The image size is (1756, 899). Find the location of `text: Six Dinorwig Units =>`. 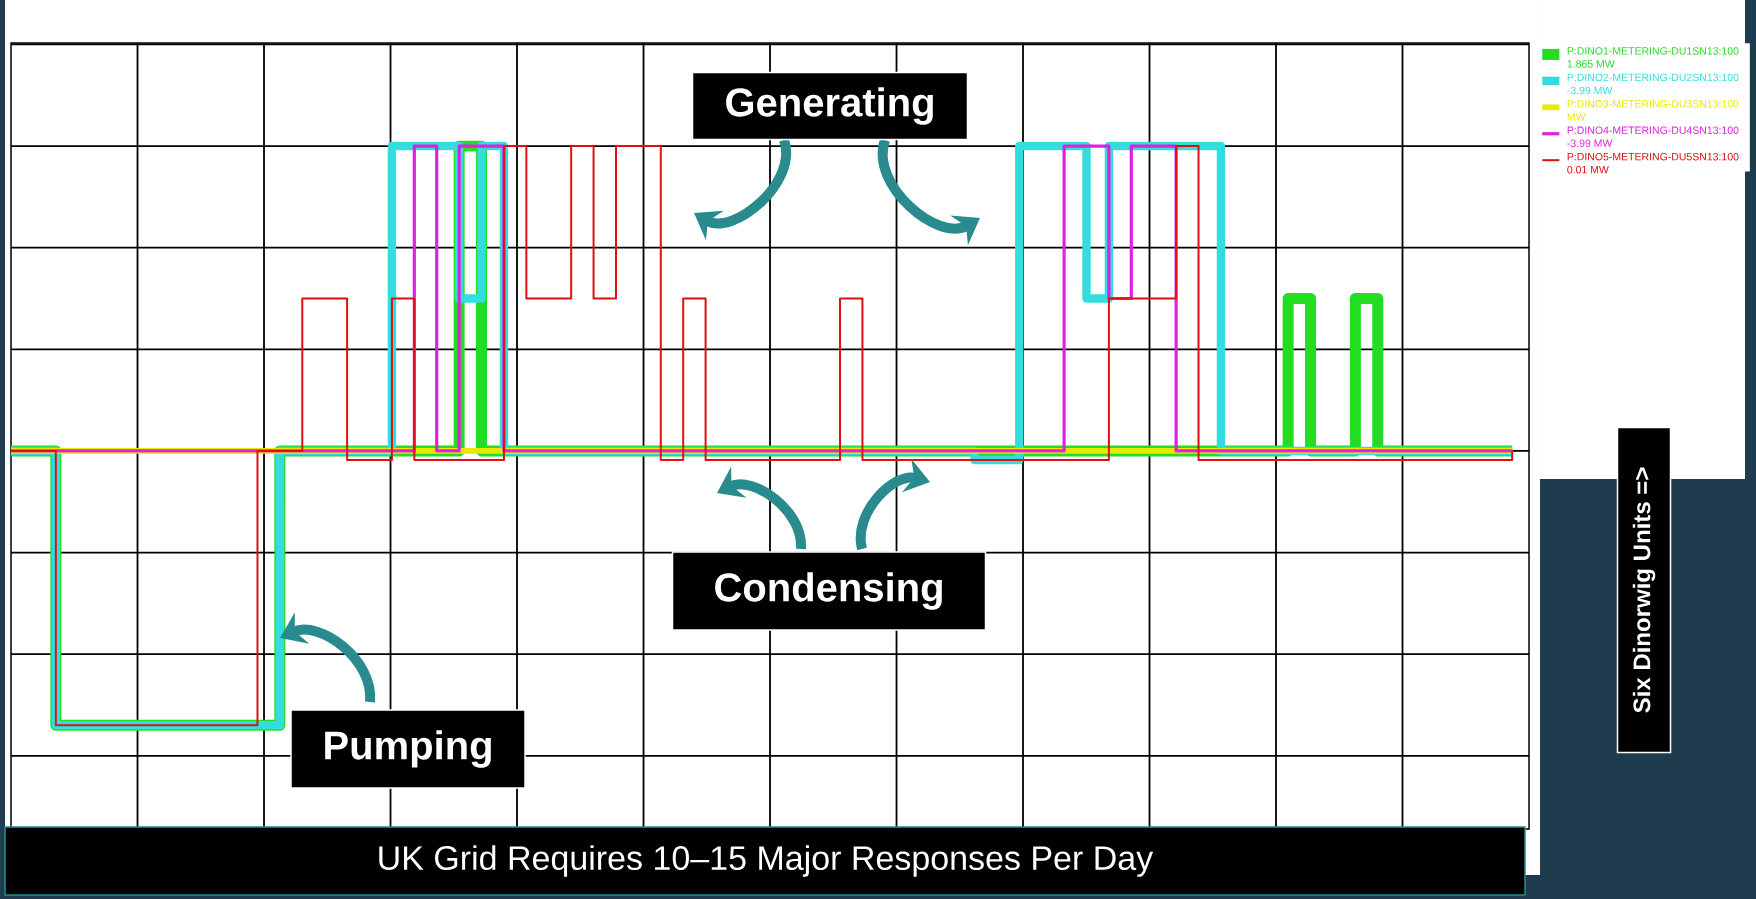

text: Six Dinorwig Units => is located at coordinates (1644, 590).